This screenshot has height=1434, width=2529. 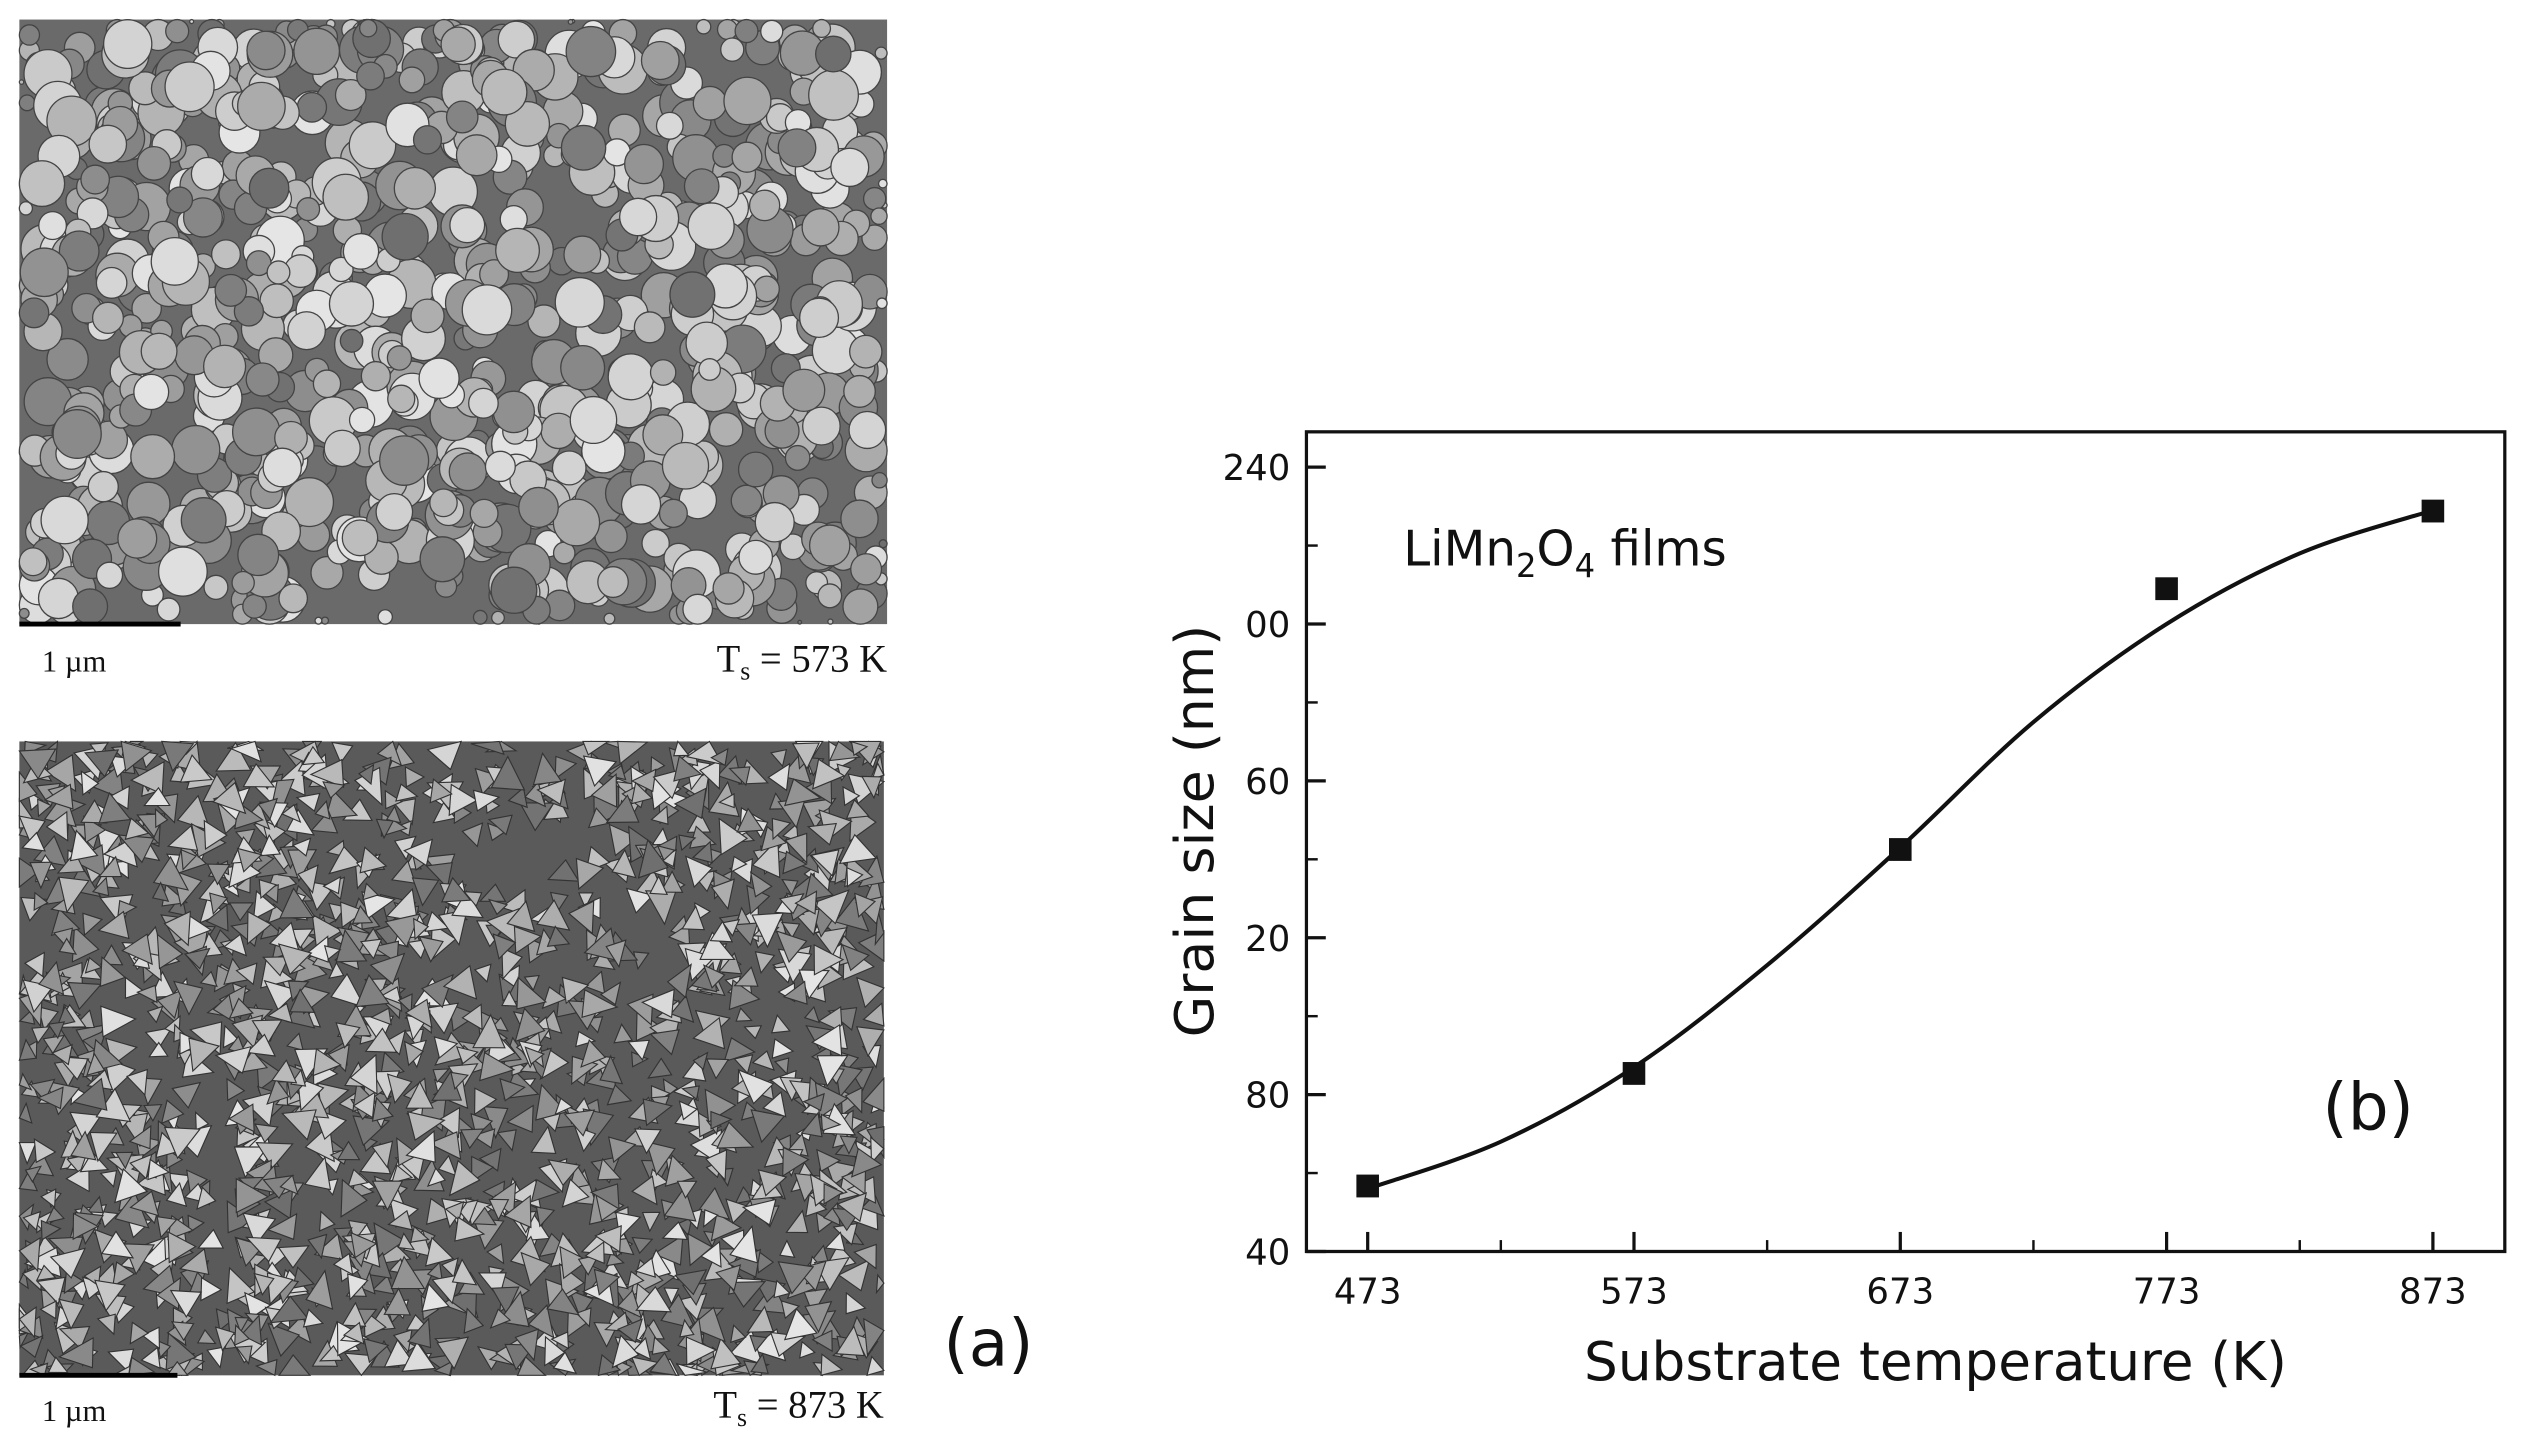 I want to click on panel-label: (a), so click(x=989, y=1343).